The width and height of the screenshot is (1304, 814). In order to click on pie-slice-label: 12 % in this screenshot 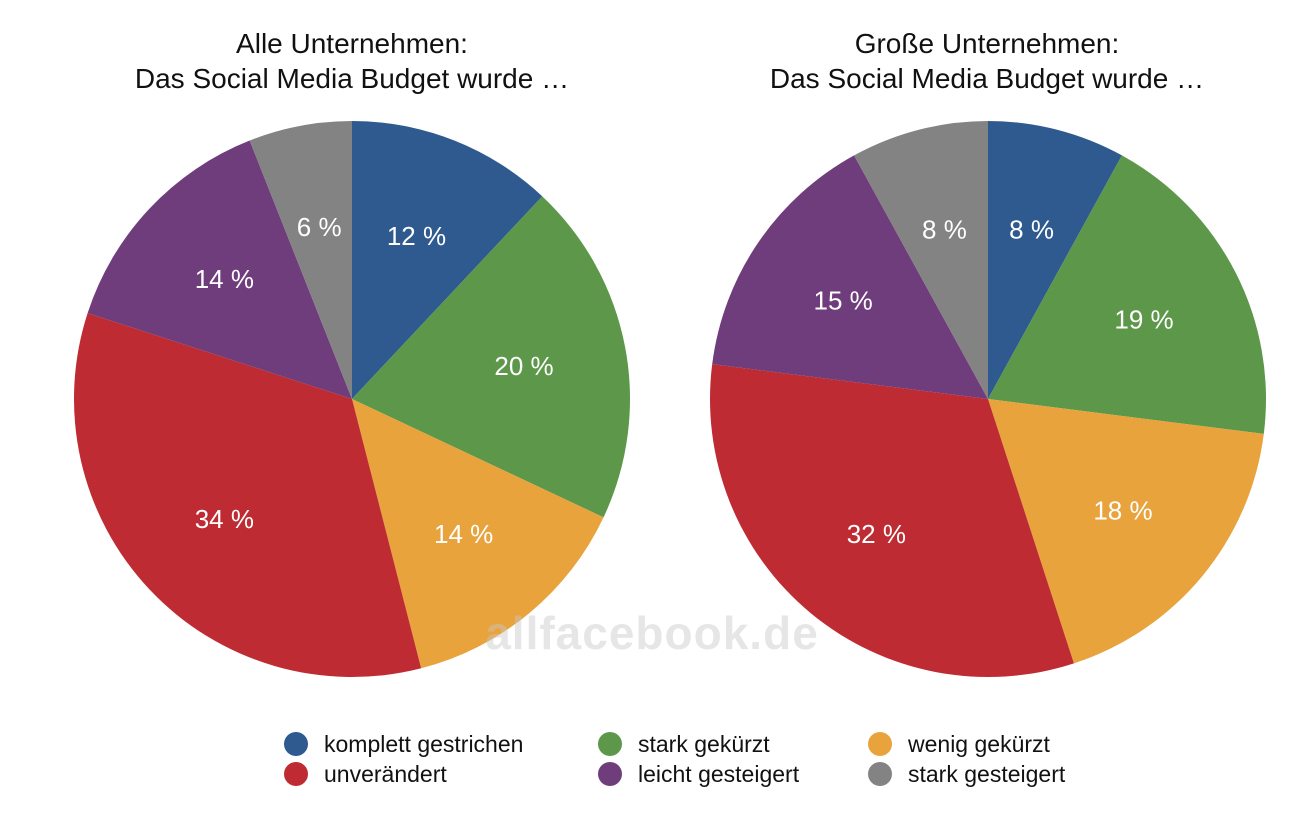, I will do `click(416, 236)`.